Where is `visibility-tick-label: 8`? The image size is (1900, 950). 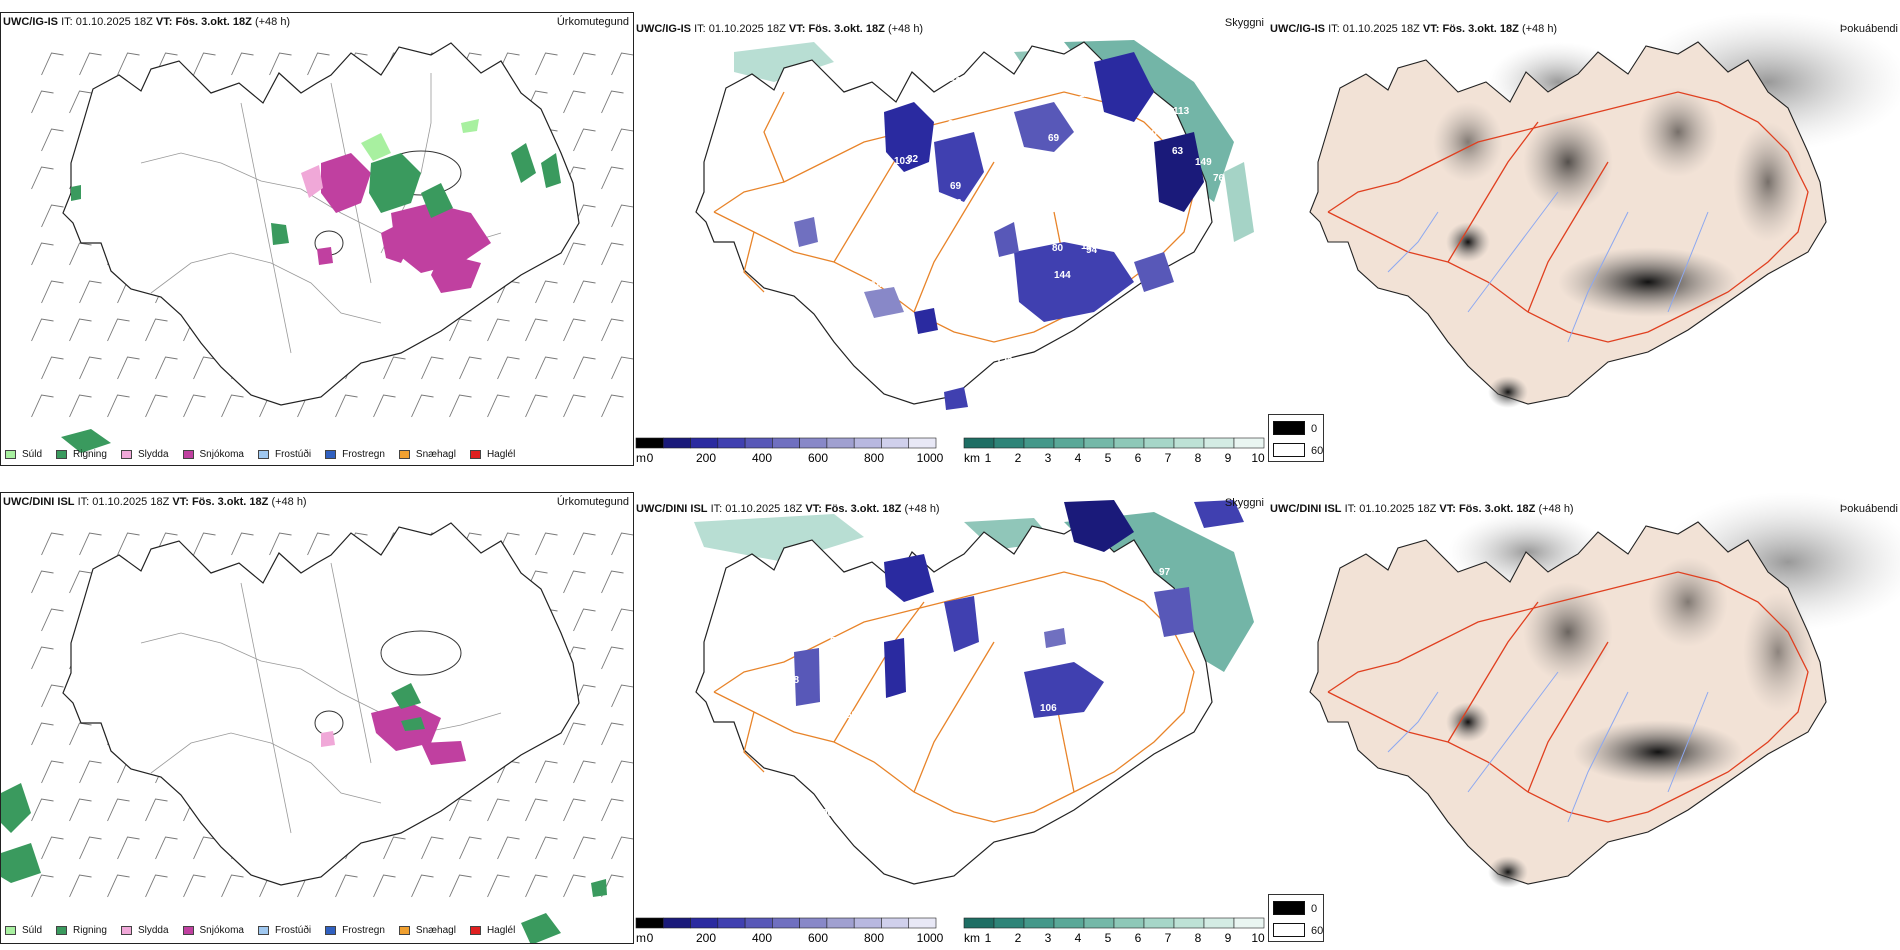
visibility-tick-label: 8 is located at coordinates (1198, 458).